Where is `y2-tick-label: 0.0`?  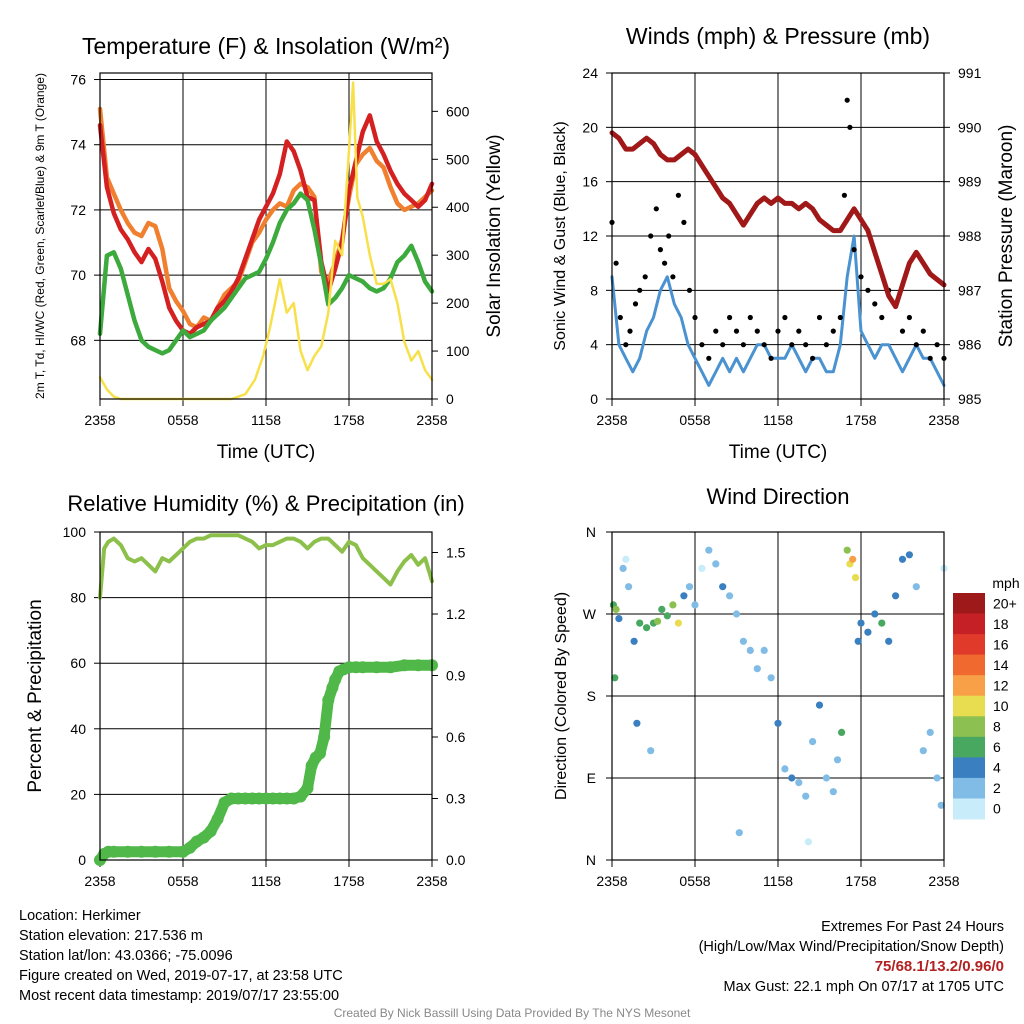 y2-tick-label: 0.0 is located at coordinates (456, 860).